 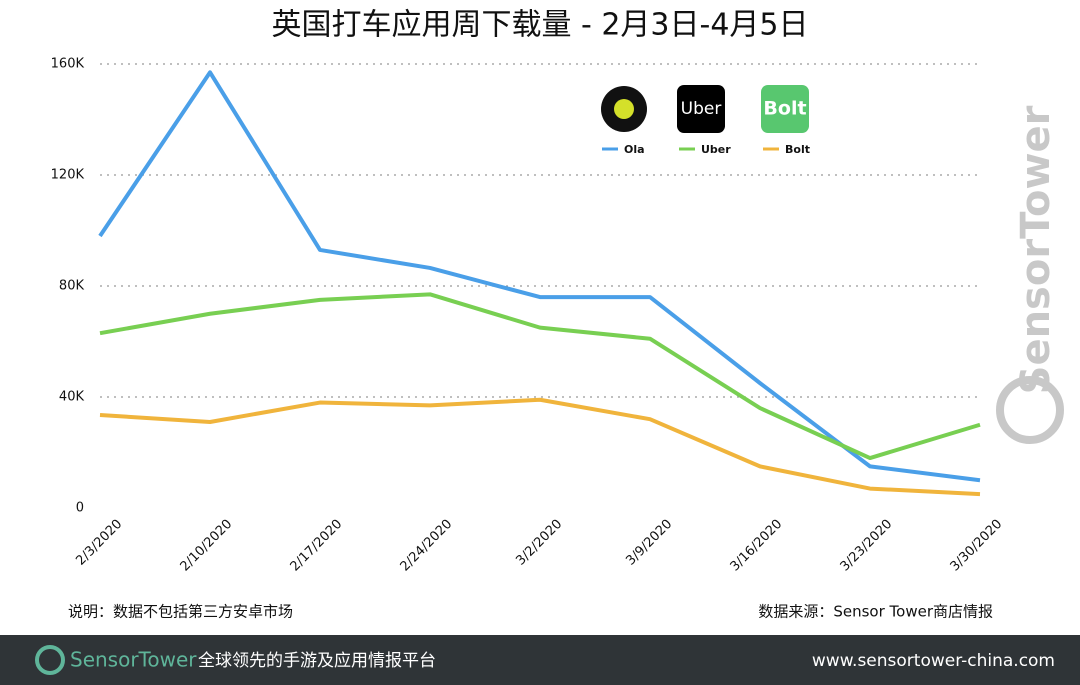 What do you see at coordinates (649, 543) in the screenshot?
I see `x-tick-label: 3/9/2020` at bounding box center [649, 543].